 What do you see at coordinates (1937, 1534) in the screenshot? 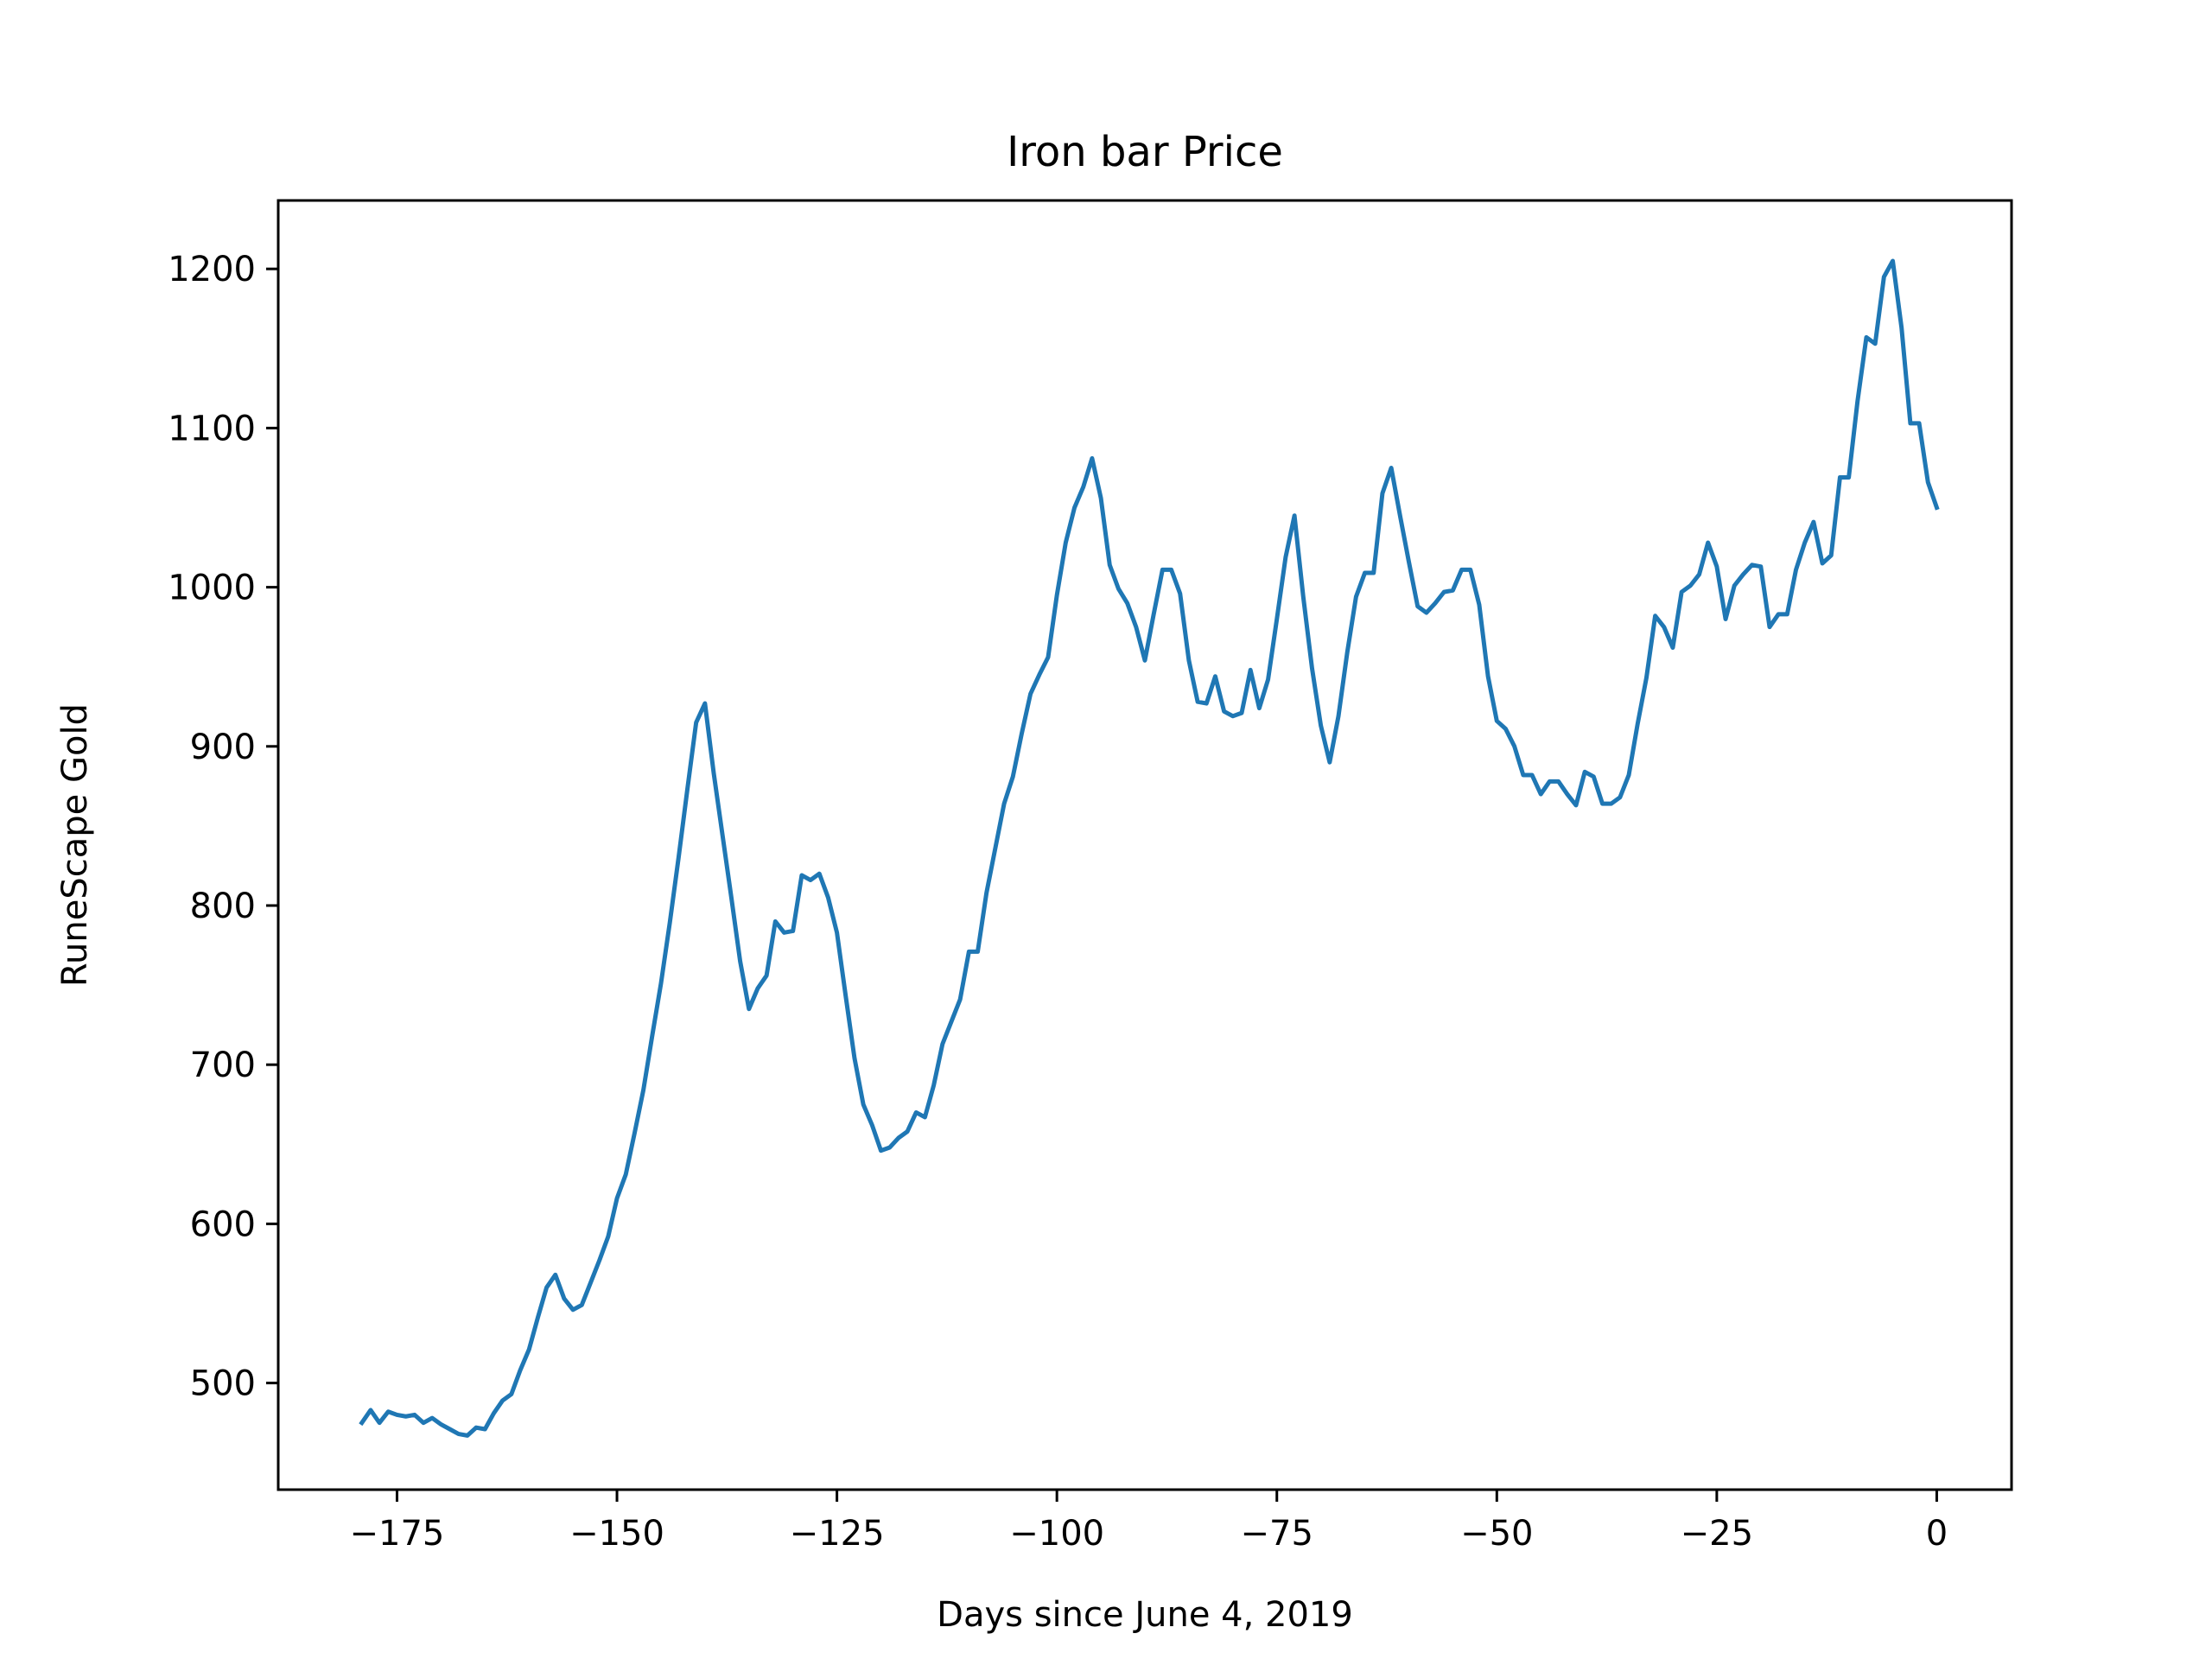
I see `x-tick-label: 0` at bounding box center [1937, 1534].